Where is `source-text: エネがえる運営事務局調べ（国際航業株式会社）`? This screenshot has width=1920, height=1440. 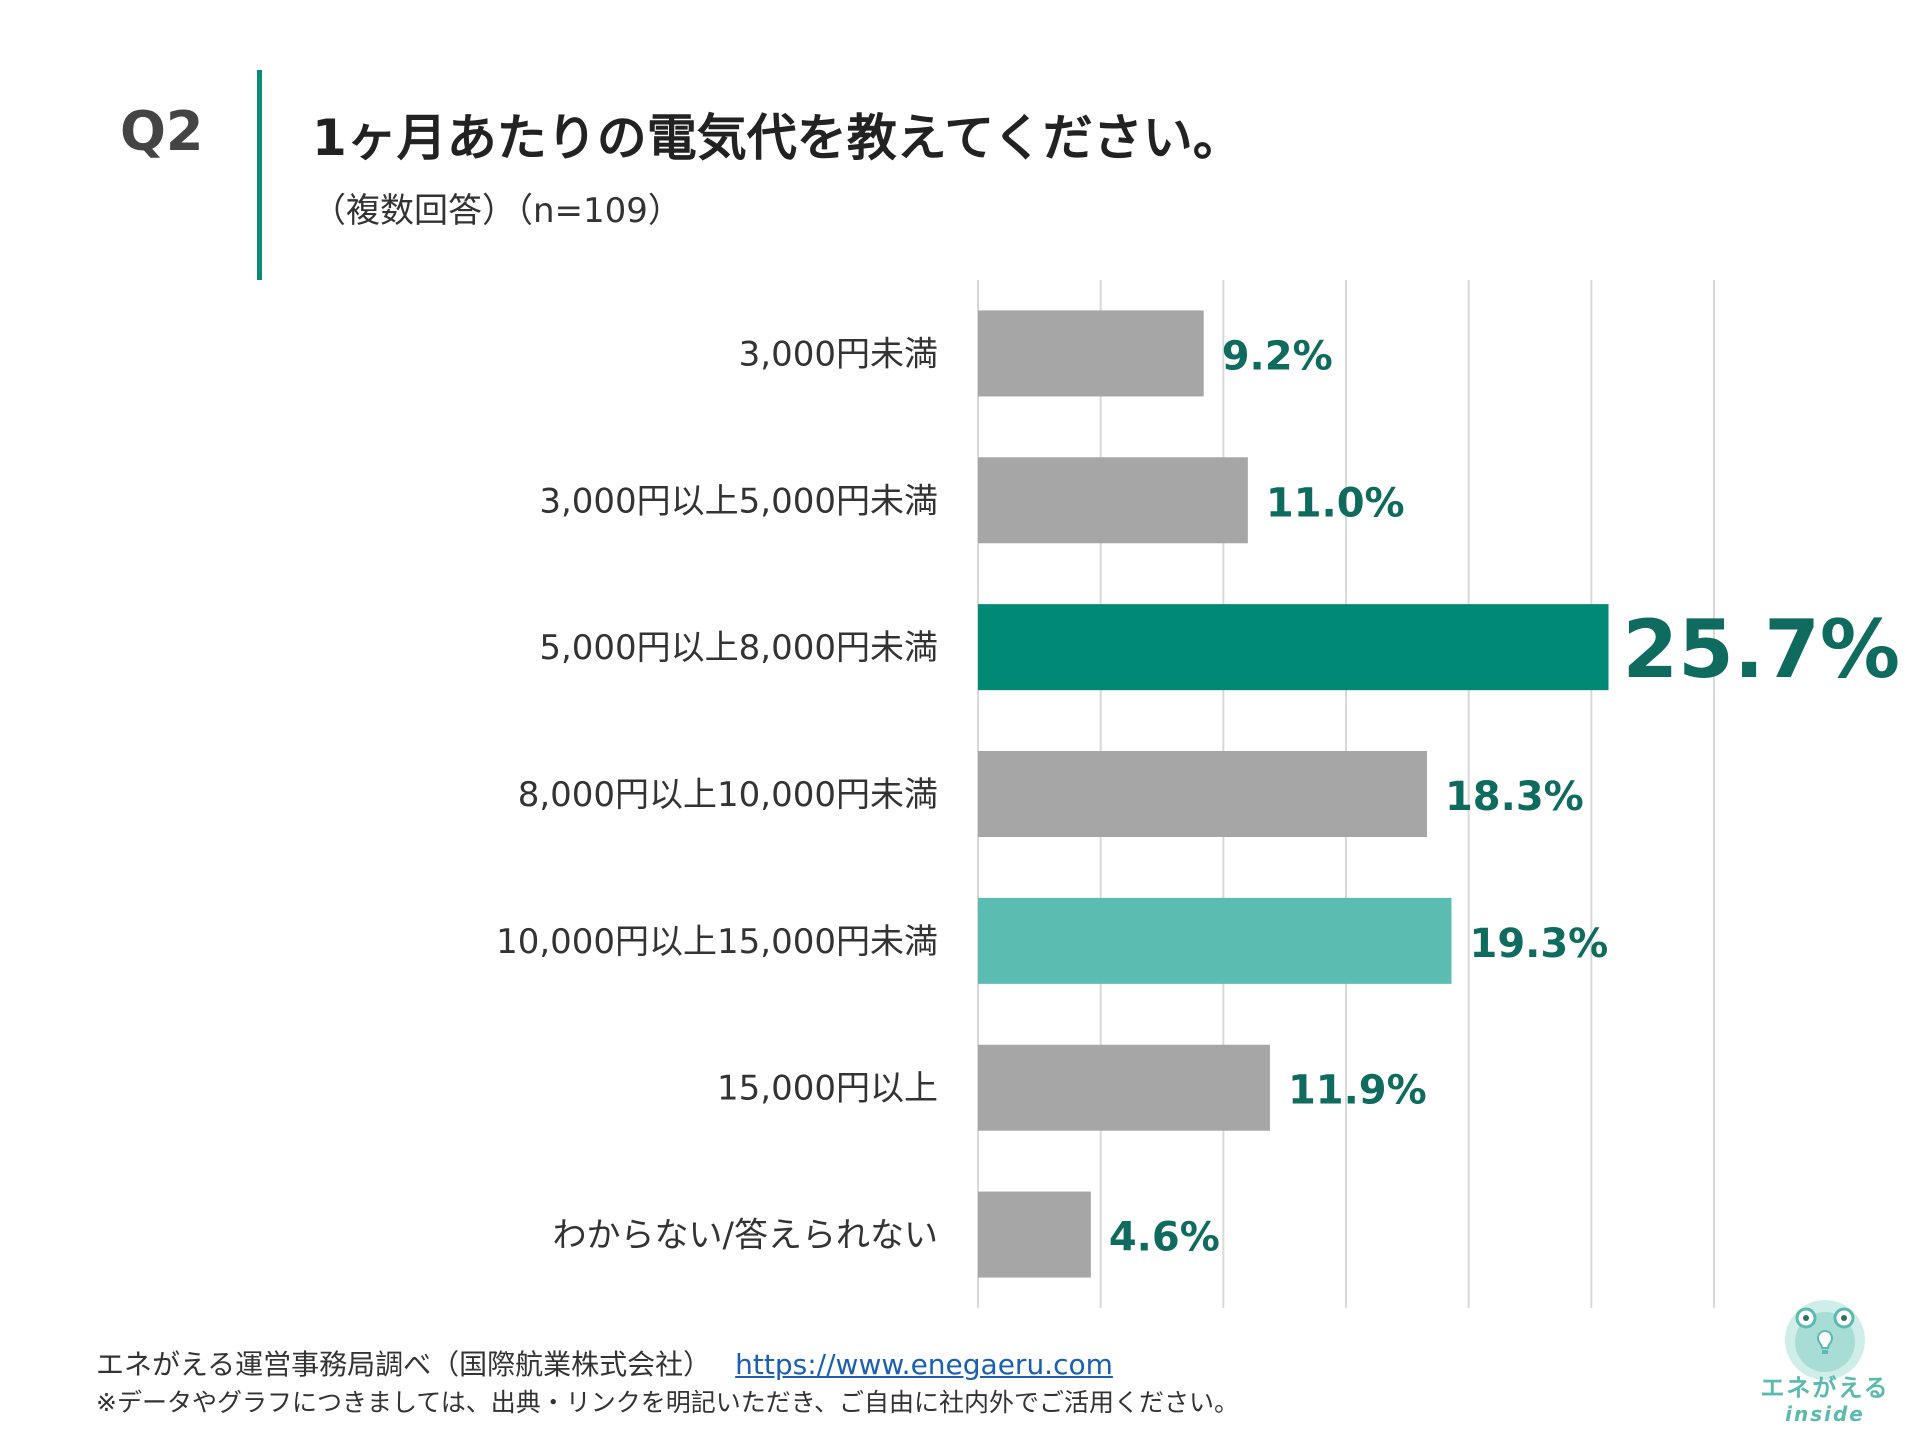
source-text: エネがえる運営事務局調べ（国際航業株式会社） is located at coordinates (404, 1364).